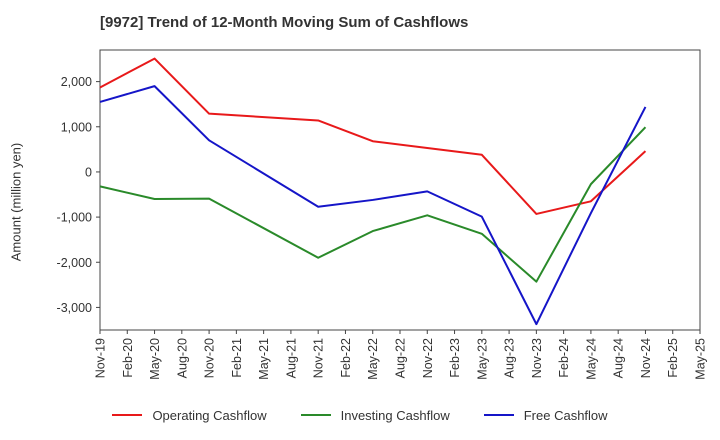 Image resolution: width=720 pixels, height=440 pixels. What do you see at coordinates (209, 415) in the screenshot?
I see `legend-label: Operating Cashflow` at bounding box center [209, 415].